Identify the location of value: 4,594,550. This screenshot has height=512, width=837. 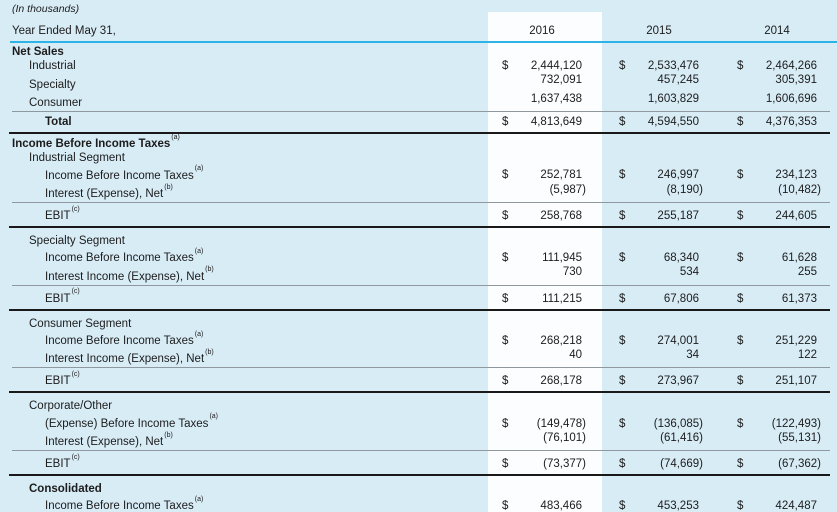
(673, 122).